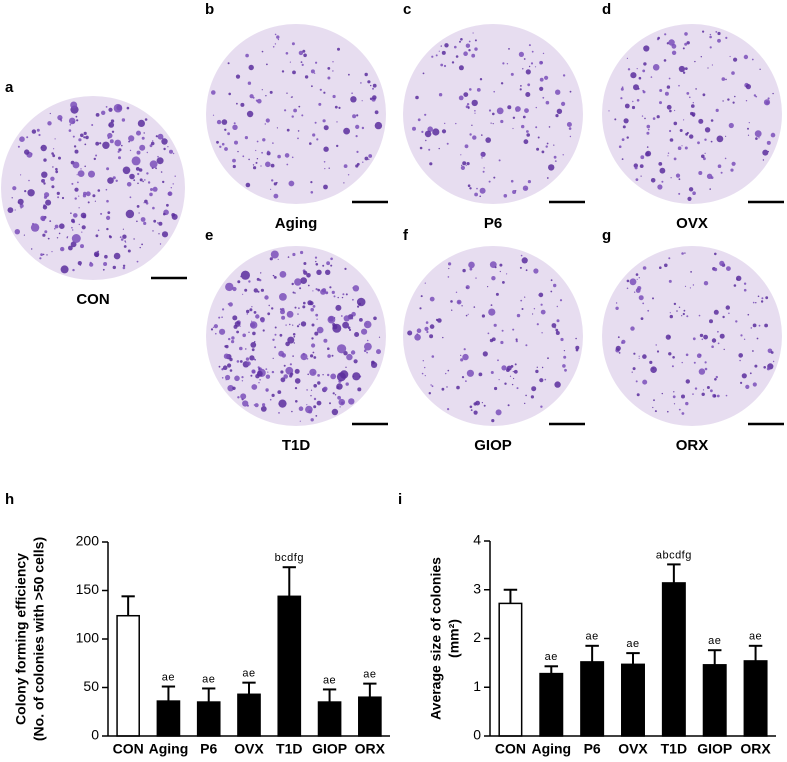  I want to click on significance-label: abcdfg, so click(674, 555).